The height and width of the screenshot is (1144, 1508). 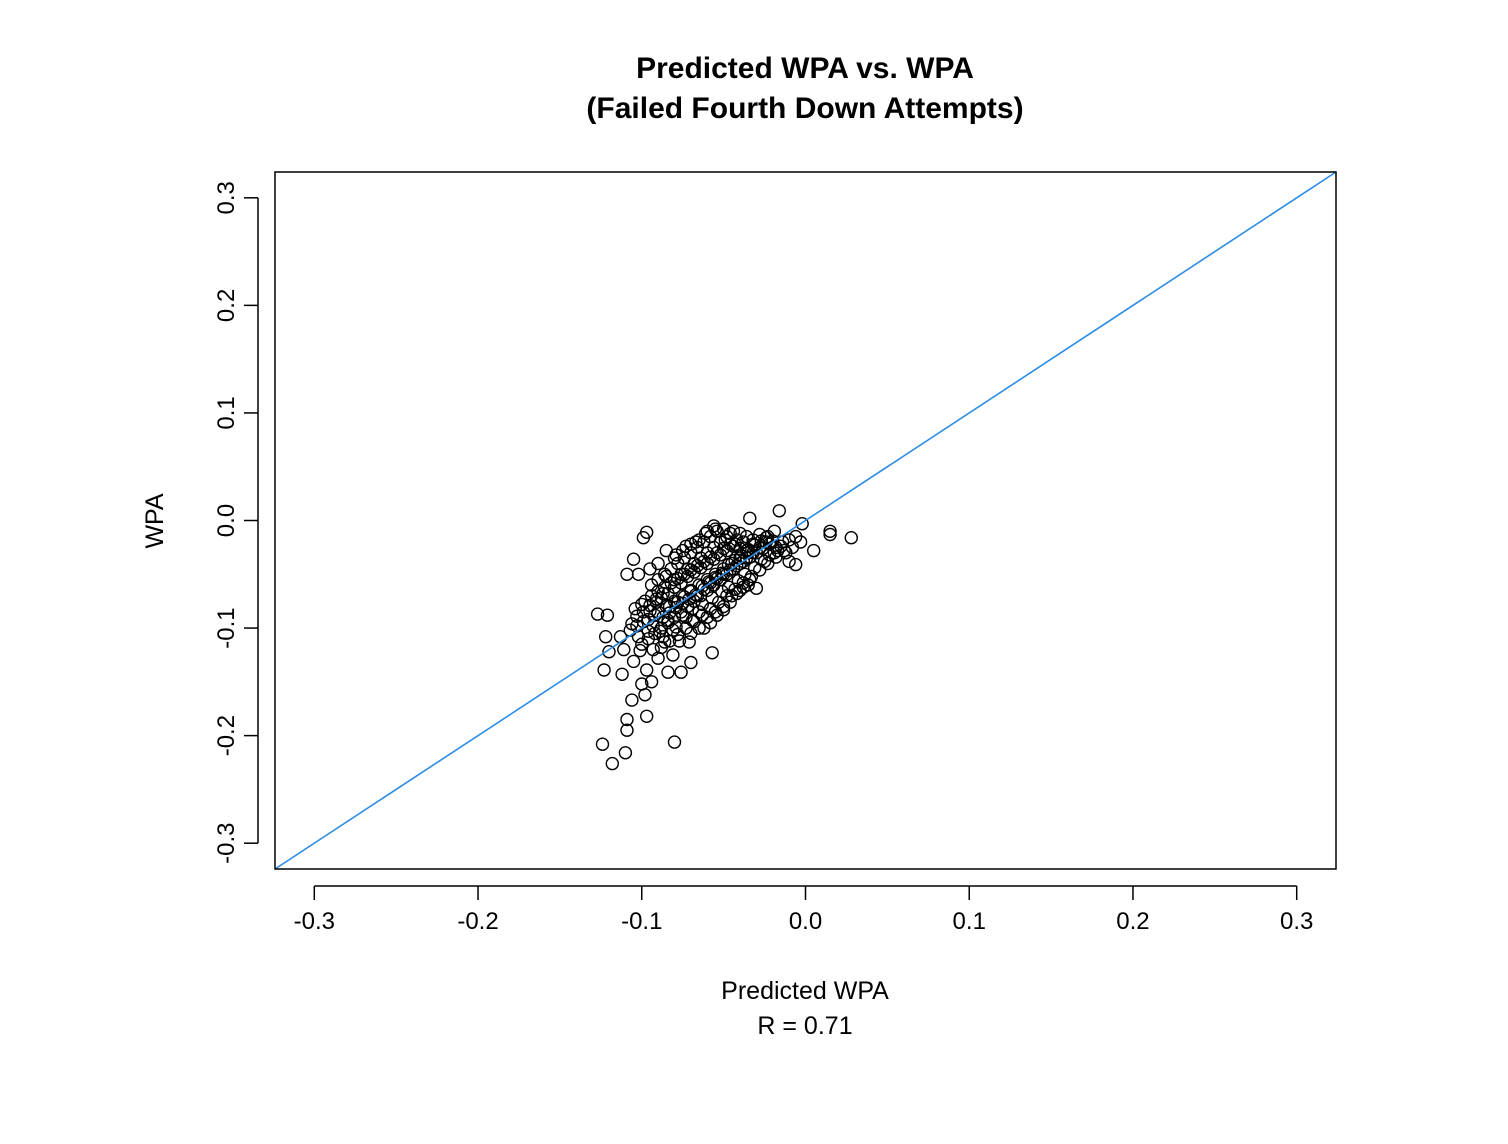 I want to click on x-tick-label: 0.0, so click(x=805, y=921).